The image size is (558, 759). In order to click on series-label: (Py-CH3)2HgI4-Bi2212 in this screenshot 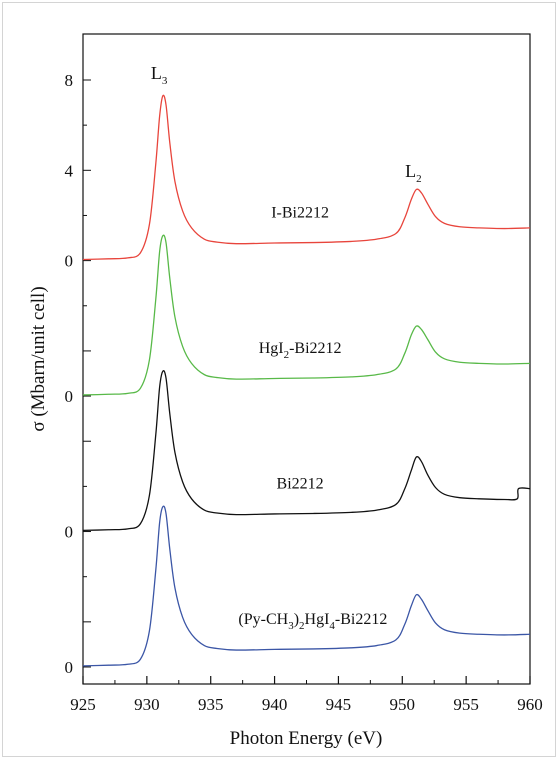, I will do `click(312, 621)`.